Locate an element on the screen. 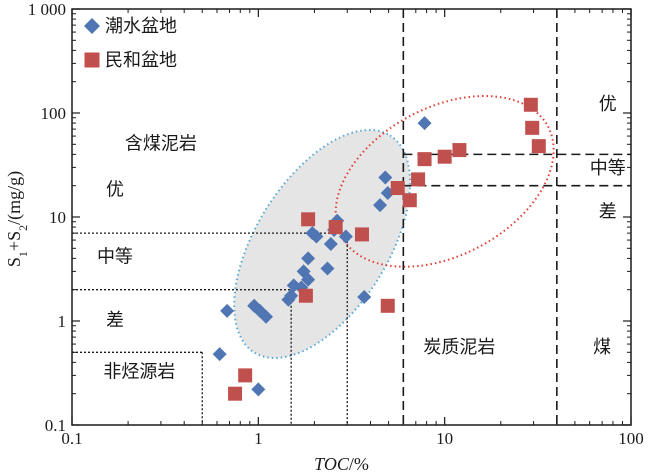  region-label-coal-medium: 中等 is located at coordinates (608, 168).